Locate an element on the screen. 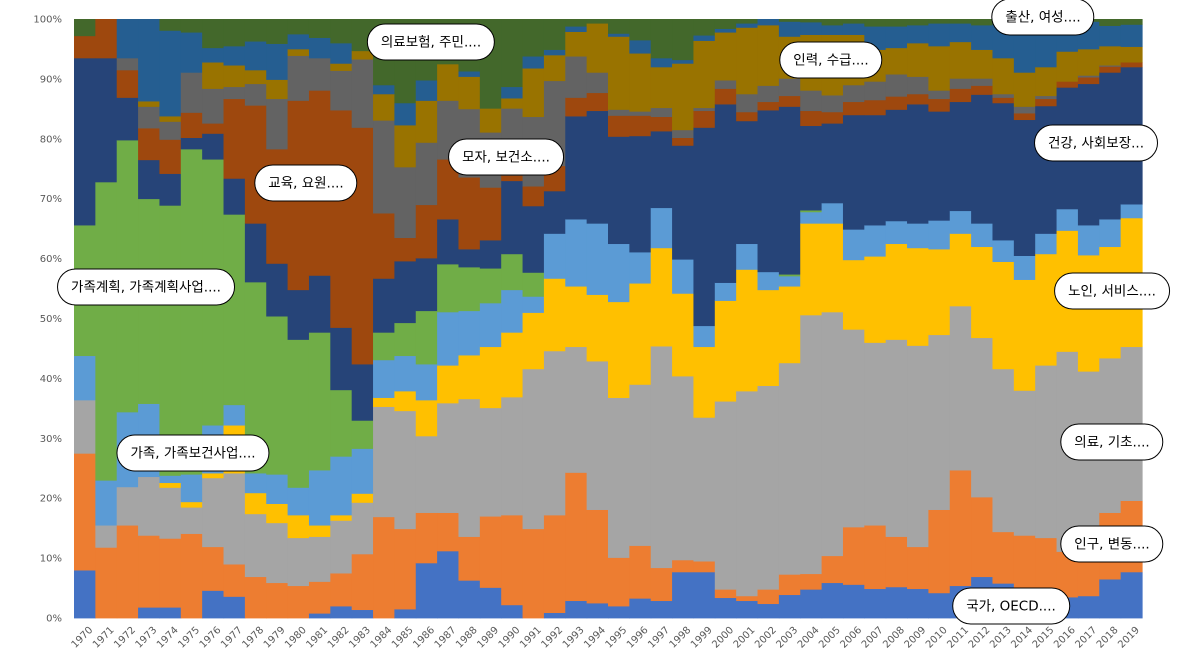 The height and width of the screenshot is (652, 1200). area-segment-1987-s3 is located at coordinates (448, 384).